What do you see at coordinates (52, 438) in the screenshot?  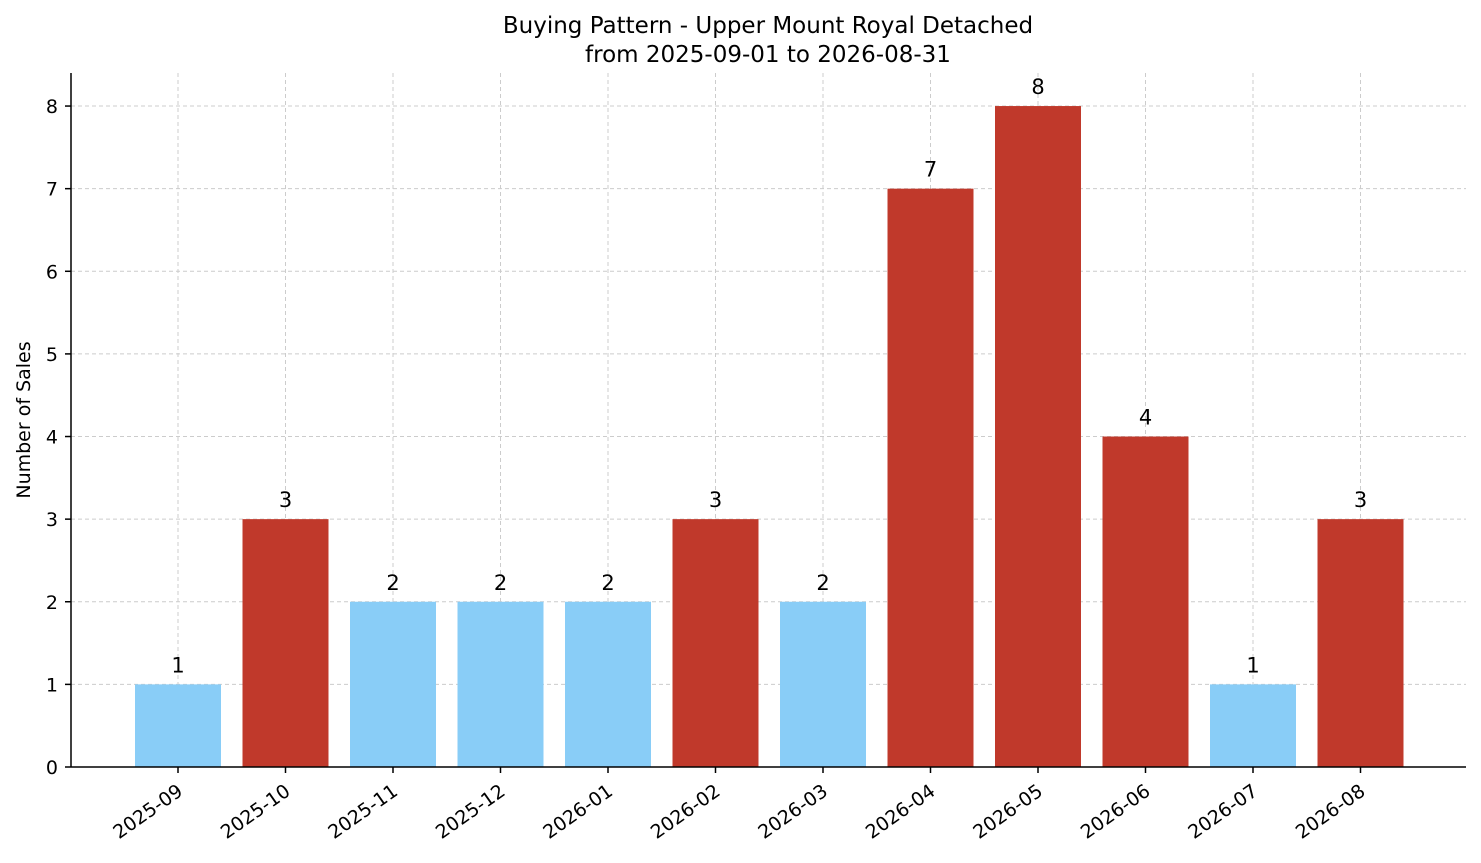 I see `y-tick-label: 4` at bounding box center [52, 438].